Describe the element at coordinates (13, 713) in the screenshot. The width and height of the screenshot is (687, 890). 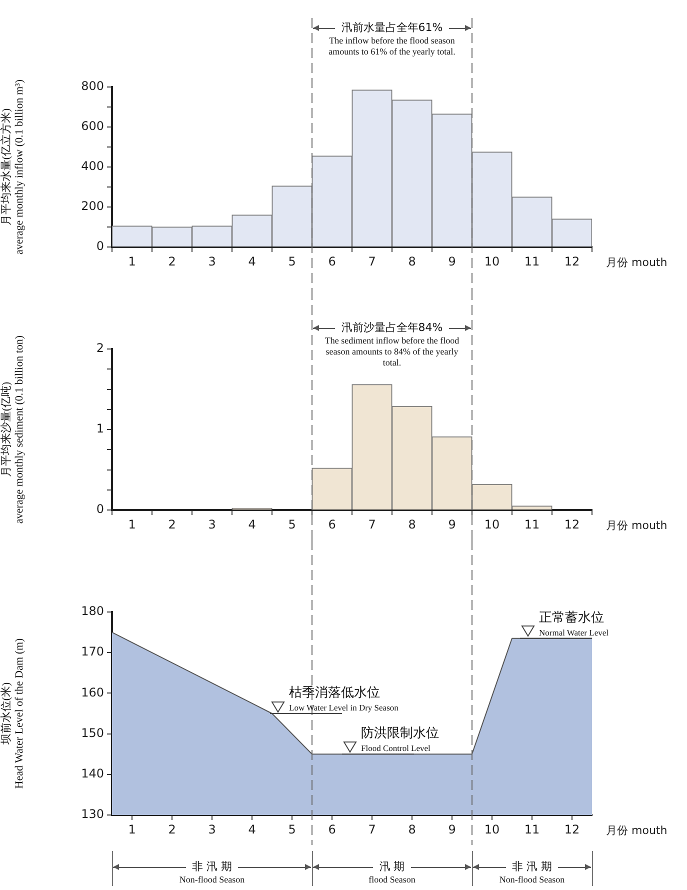
I see `y-axis-title: 坝前水位(米) Head Water Level of the Dam (m)` at that location.